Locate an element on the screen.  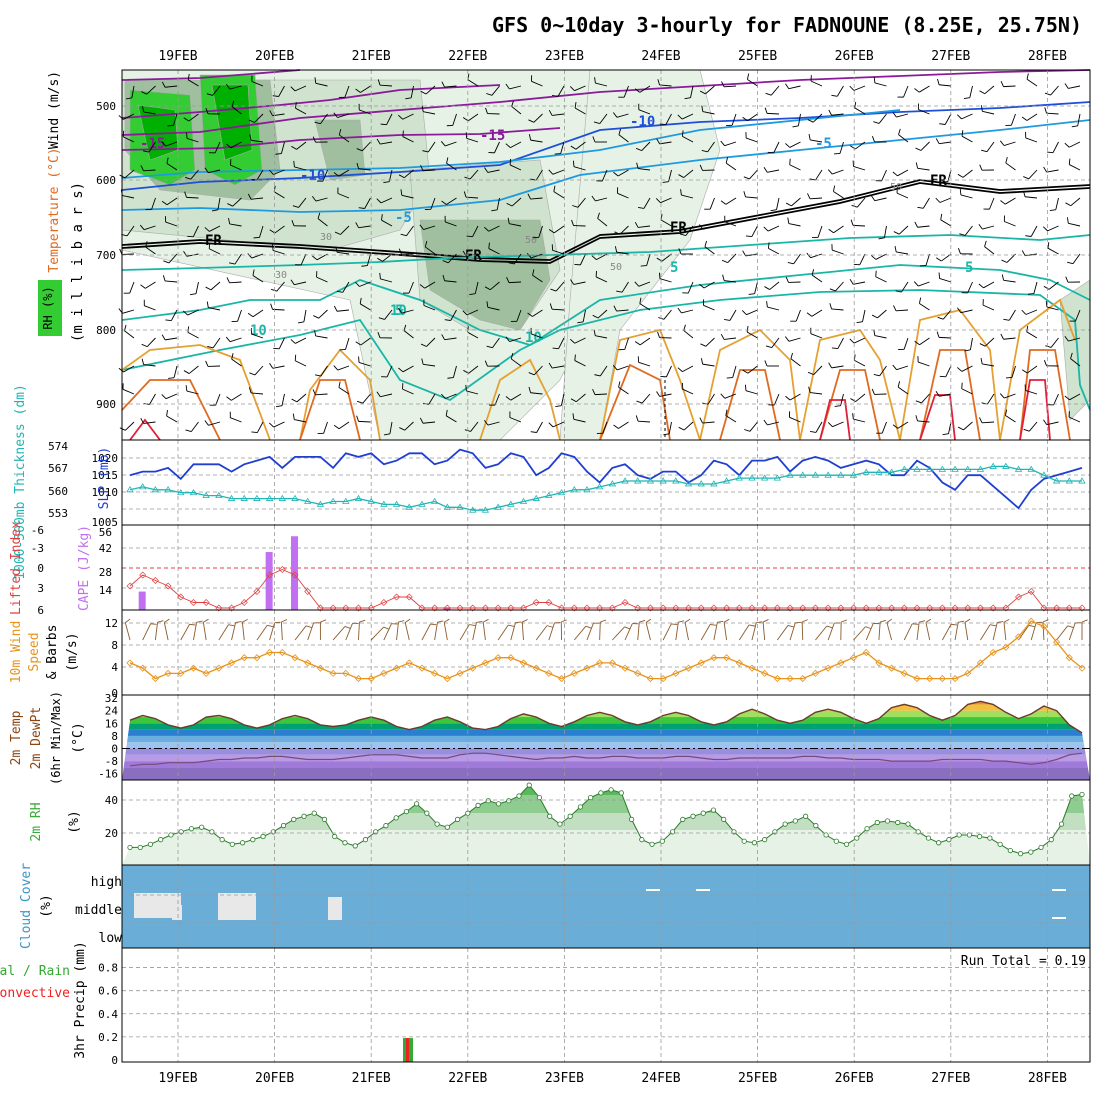
y-tick-label: 3 is located at coordinates (40, 588).